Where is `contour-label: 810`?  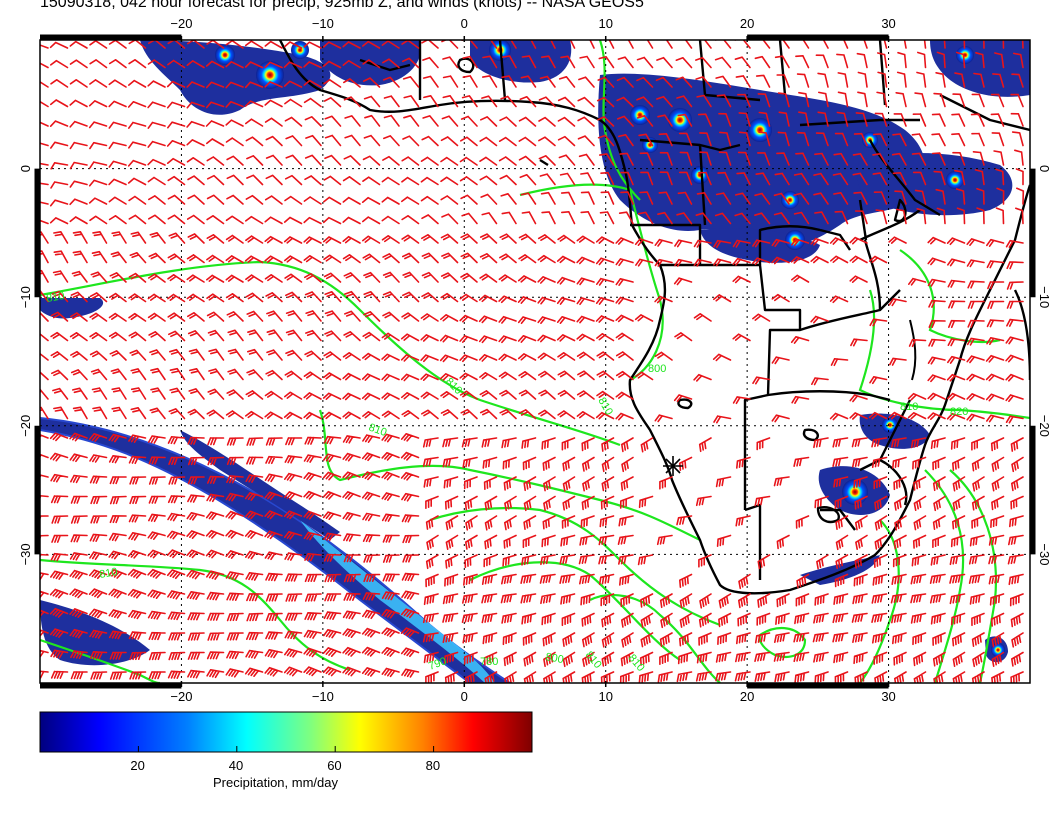 contour-label: 810 is located at coordinates (377, 431).